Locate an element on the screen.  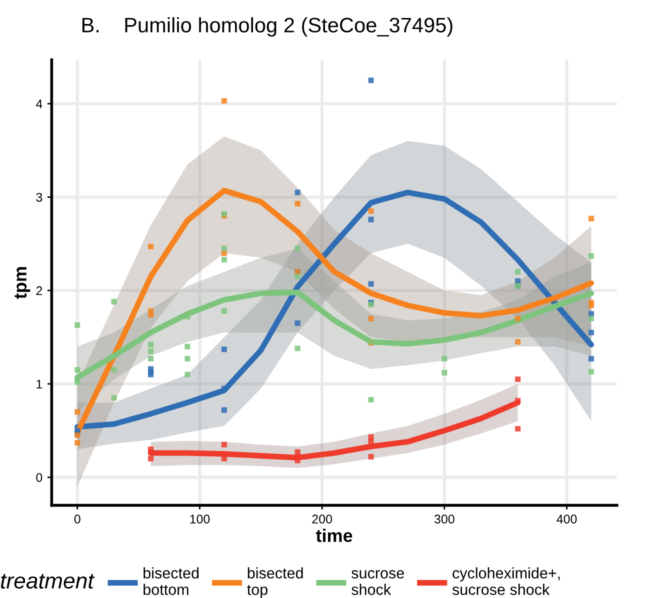
x-tick-label: 0 is located at coordinates (77, 519).